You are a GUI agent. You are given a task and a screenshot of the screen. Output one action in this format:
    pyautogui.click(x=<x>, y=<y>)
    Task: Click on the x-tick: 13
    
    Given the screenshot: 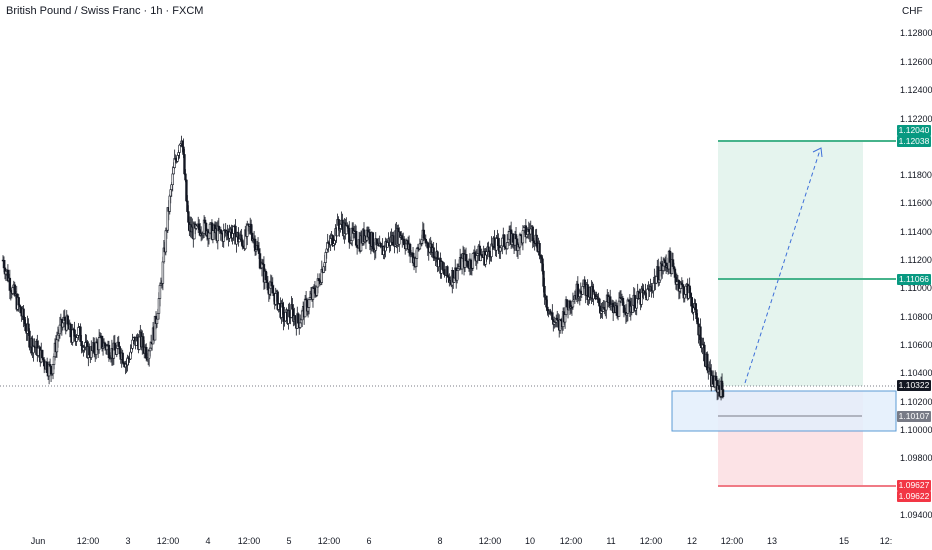 What is the action you would take?
    pyautogui.click(x=772, y=541)
    